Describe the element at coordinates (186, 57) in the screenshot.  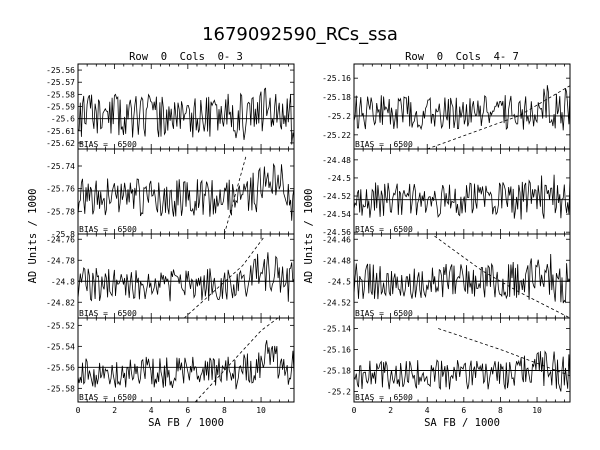
I see `column-heading-left: Row 0 Cols 0- 3` at that location.